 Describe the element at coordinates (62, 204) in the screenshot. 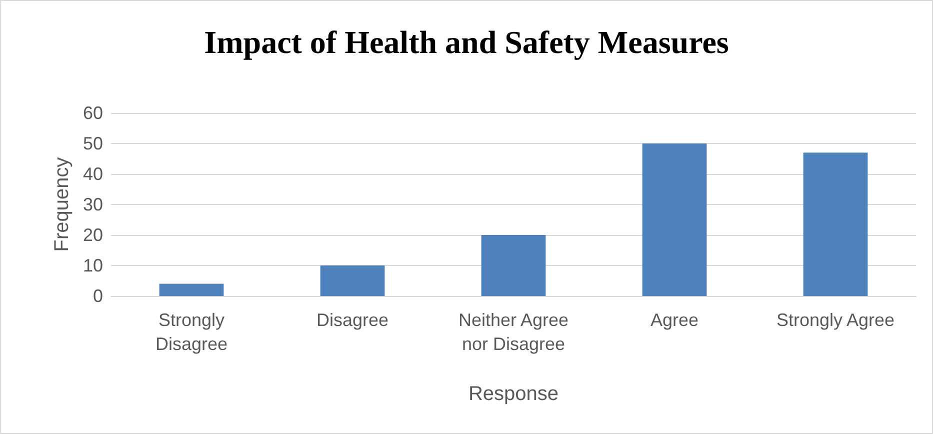

I see `y-axis-title: Frequency` at that location.